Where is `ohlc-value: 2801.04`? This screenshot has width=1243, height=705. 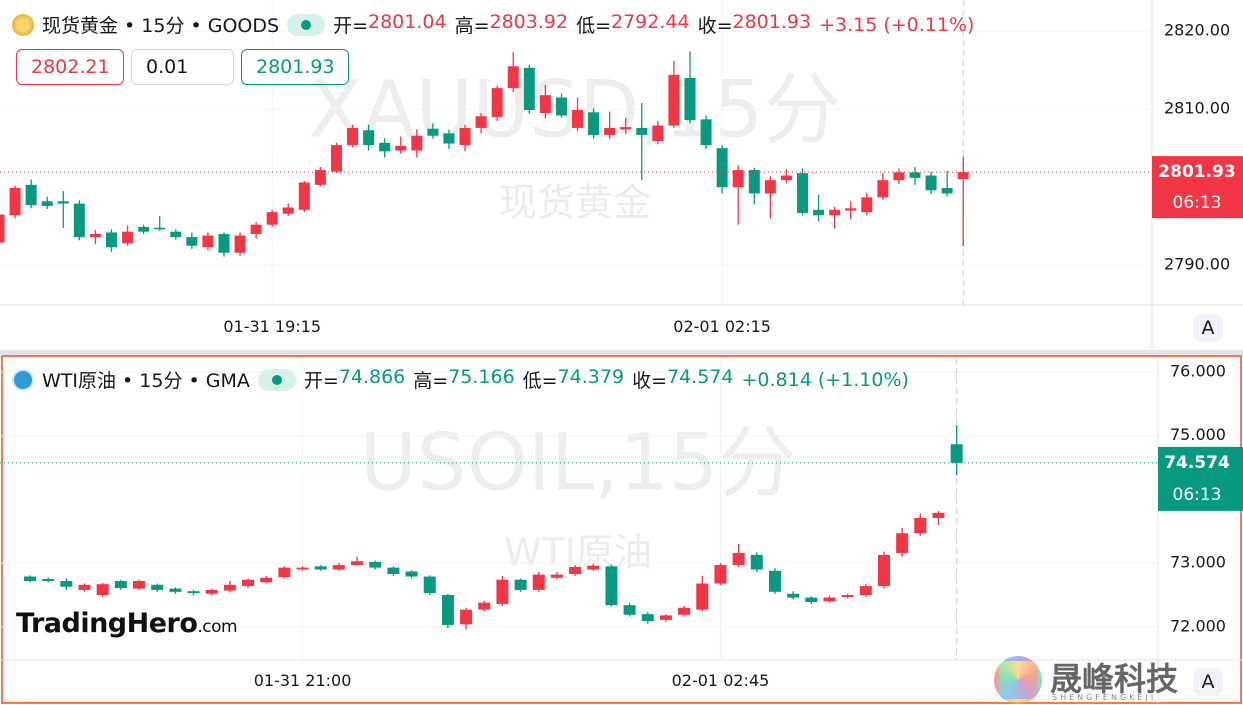
ohlc-value: 2801.04 is located at coordinates (407, 22).